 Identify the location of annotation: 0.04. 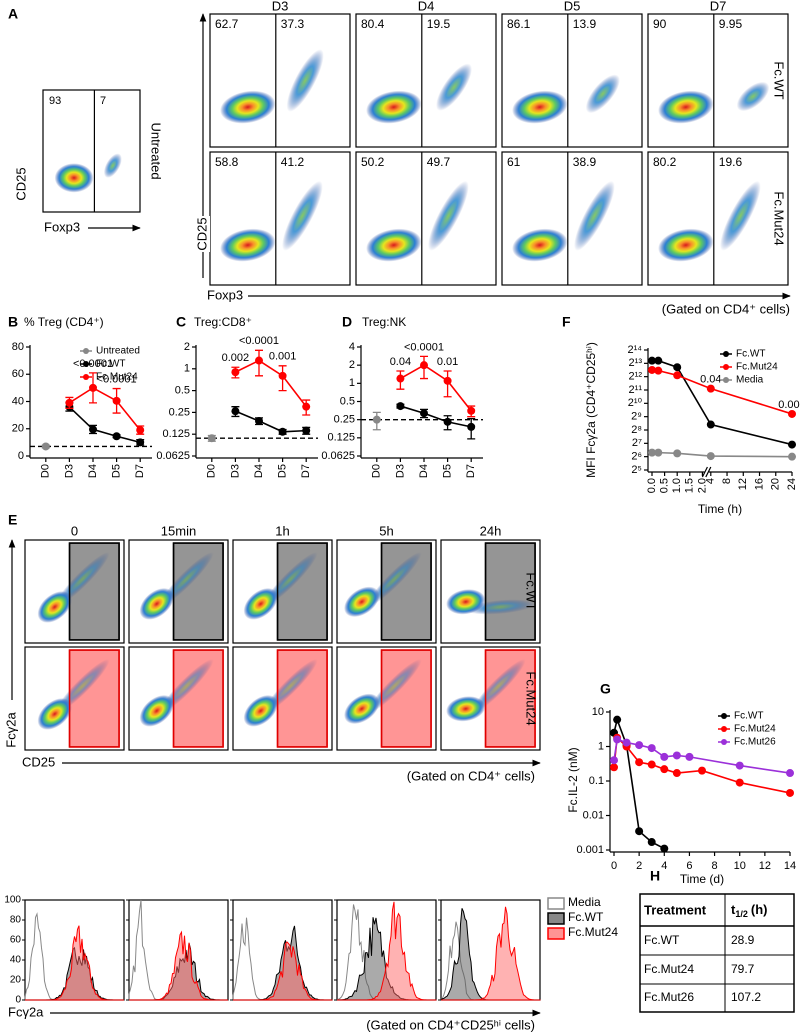
(710, 380).